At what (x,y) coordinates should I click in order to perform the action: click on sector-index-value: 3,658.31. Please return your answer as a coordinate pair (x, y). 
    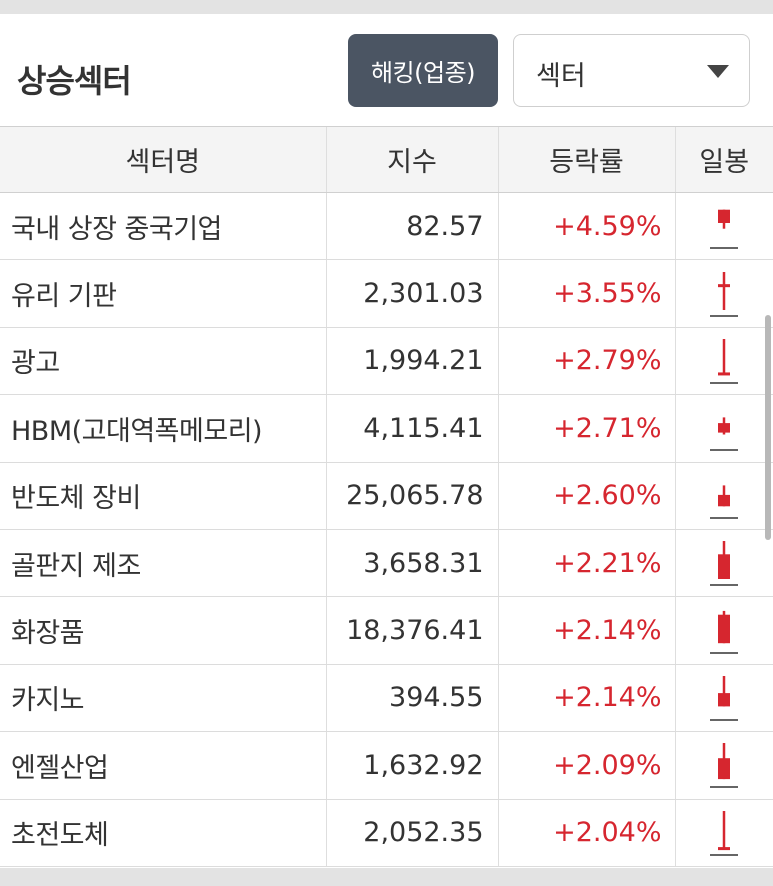
    Looking at the image, I should click on (411, 563).